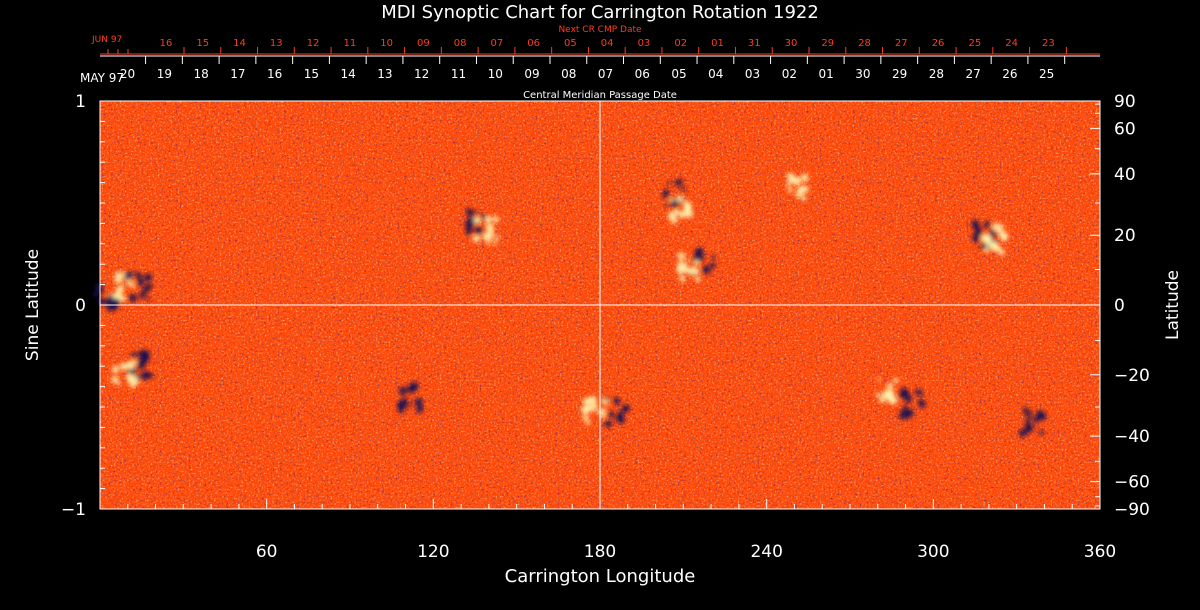 Image resolution: width=1200 pixels, height=610 pixels. What do you see at coordinates (1048, 43) in the screenshot?
I see `next-cmp-date-label: 23` at bounding box center [1048, 43].